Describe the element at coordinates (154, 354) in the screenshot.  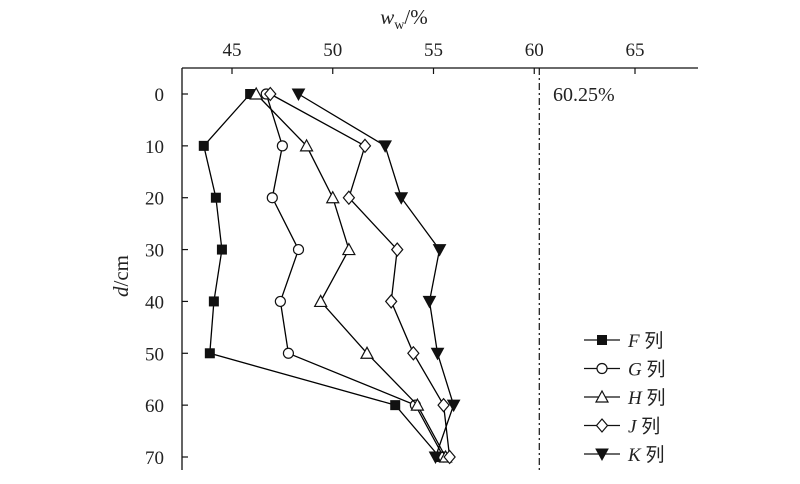
I see `y-tick-label-50: 50` at that location.